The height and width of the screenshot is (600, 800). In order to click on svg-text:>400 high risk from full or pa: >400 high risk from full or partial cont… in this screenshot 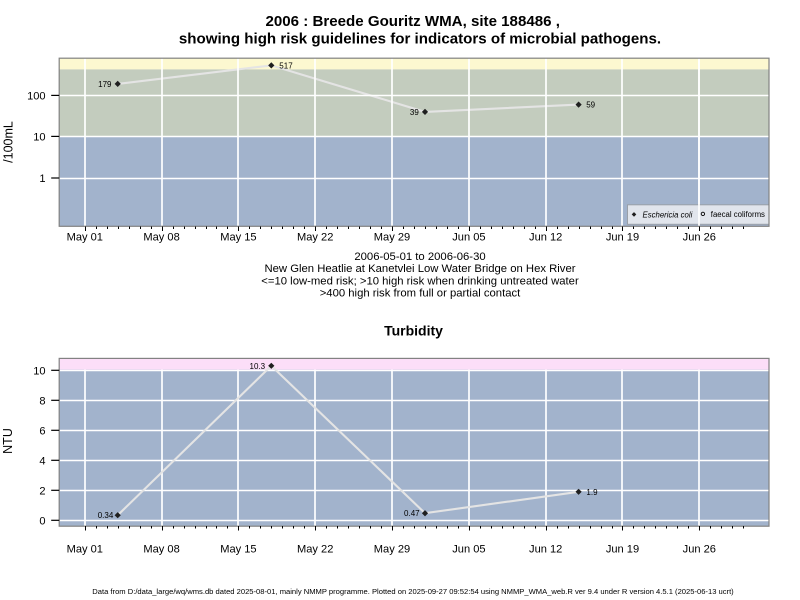, I will do `click(420, 293)`.